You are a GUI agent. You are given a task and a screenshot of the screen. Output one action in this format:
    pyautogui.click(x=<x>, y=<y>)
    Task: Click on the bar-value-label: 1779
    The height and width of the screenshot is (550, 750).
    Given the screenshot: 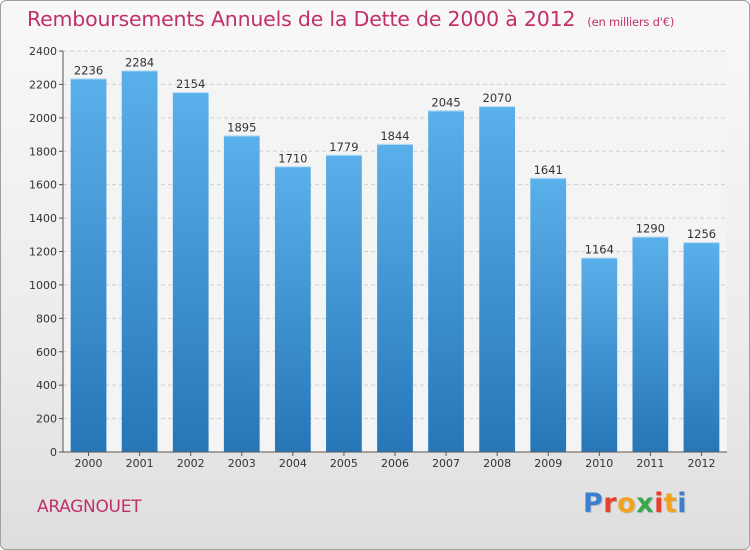 What is the action you would take?
    pyautogui.click(x=343, y=147)
    